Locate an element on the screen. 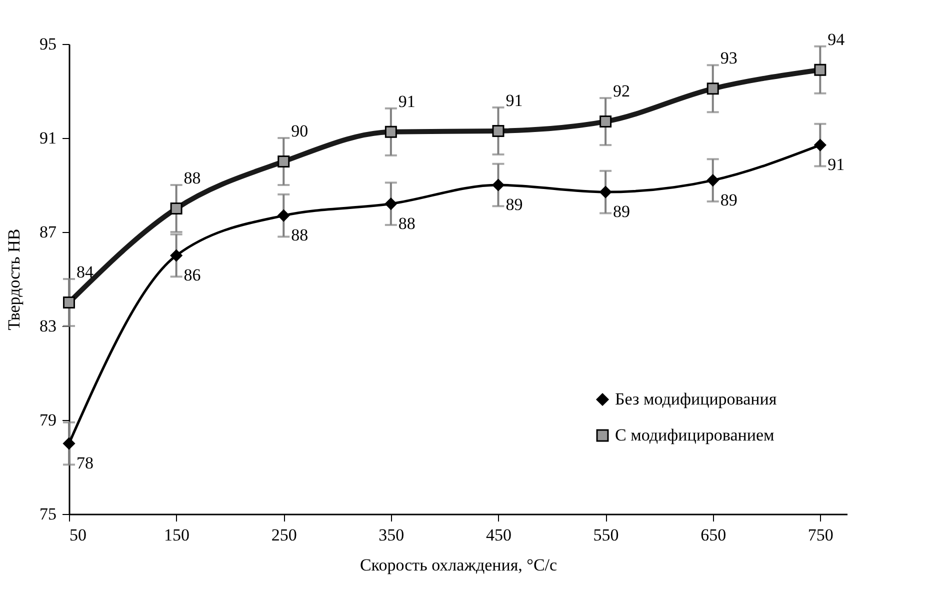 The width and height of the screenshot is (942, 591). y-tick-label: 79 is located at coordinates (48, 420).